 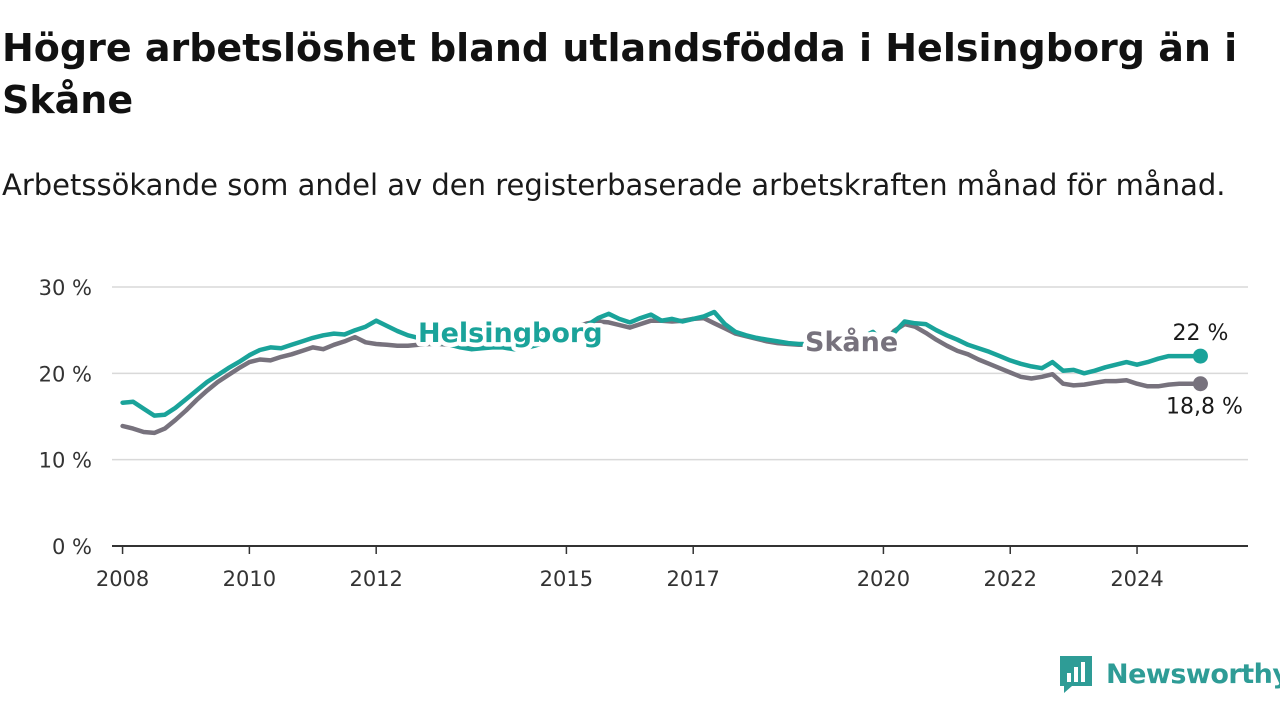 What do you see at coordinates (1204, 407) in the screenshot?
I see `end-value-label-skane: 18,8 %` at bounding box center [1204, 407].